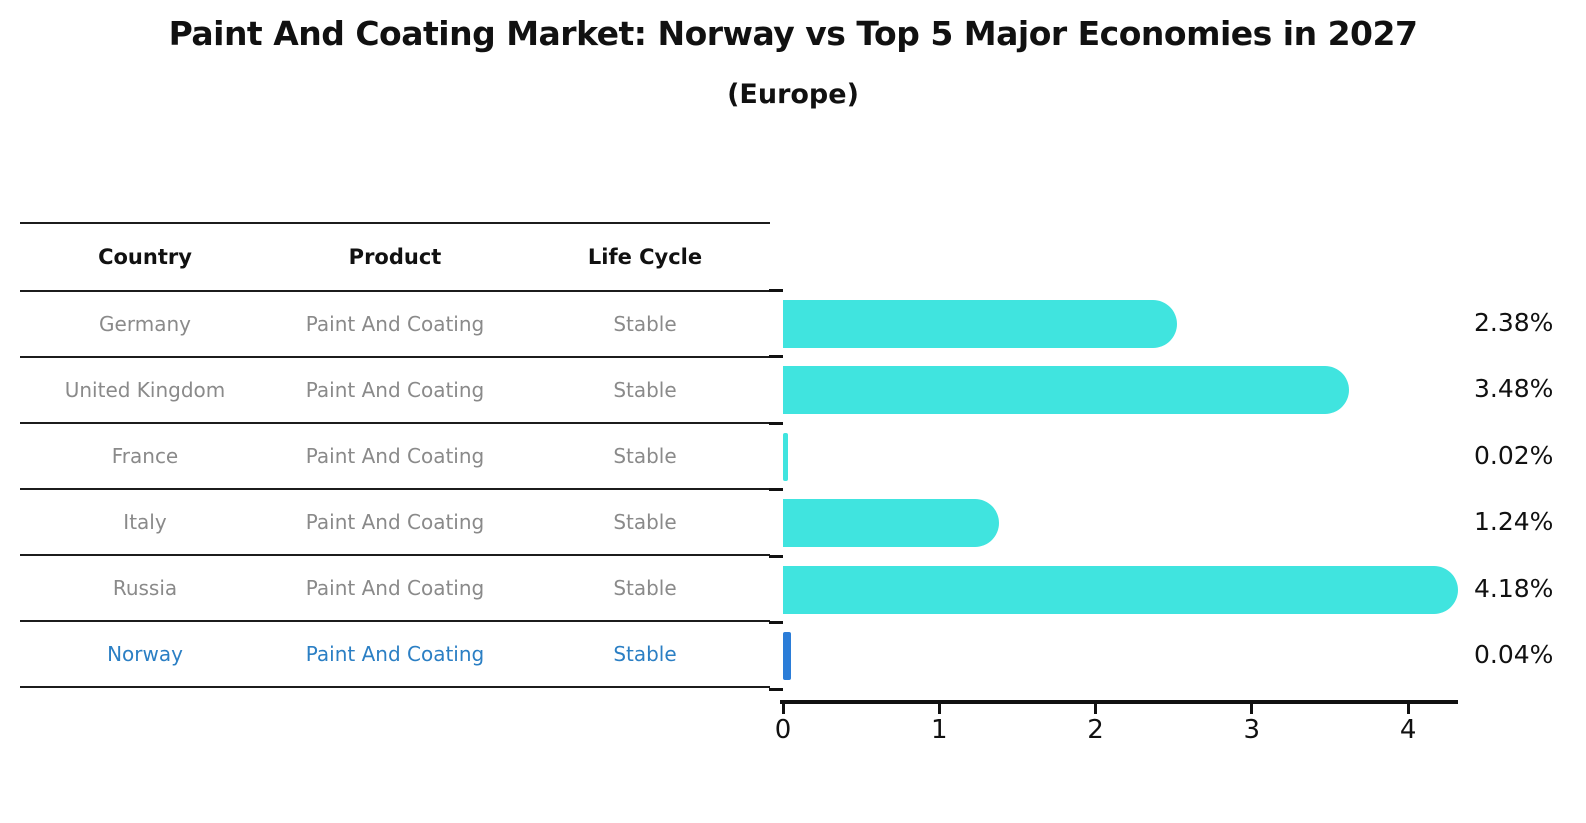 The width and height of the screenshot is (1586, 823). Describe the element at coordinates (1514, 588) in the screenshot. I see `bar-value-label: 4.18%` at that location.